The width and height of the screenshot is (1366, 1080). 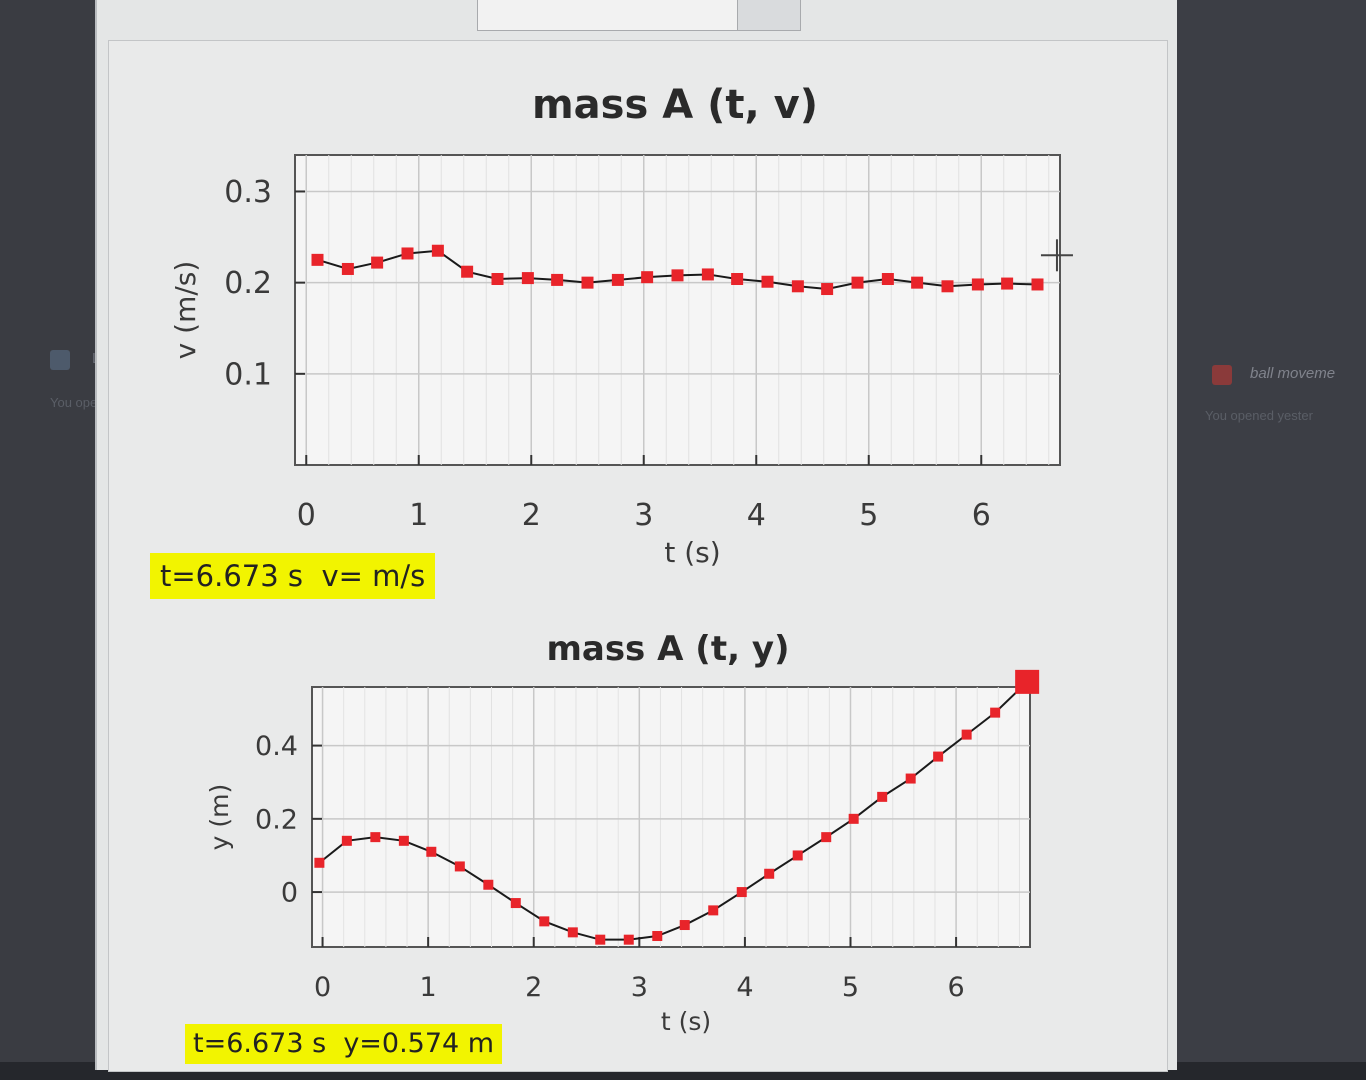 What do you see at coordinates (344, 1044) in the screenshot?
I see `position-readout: t=6.673 s y=0.574 m` at bounding box center [344, 1044].